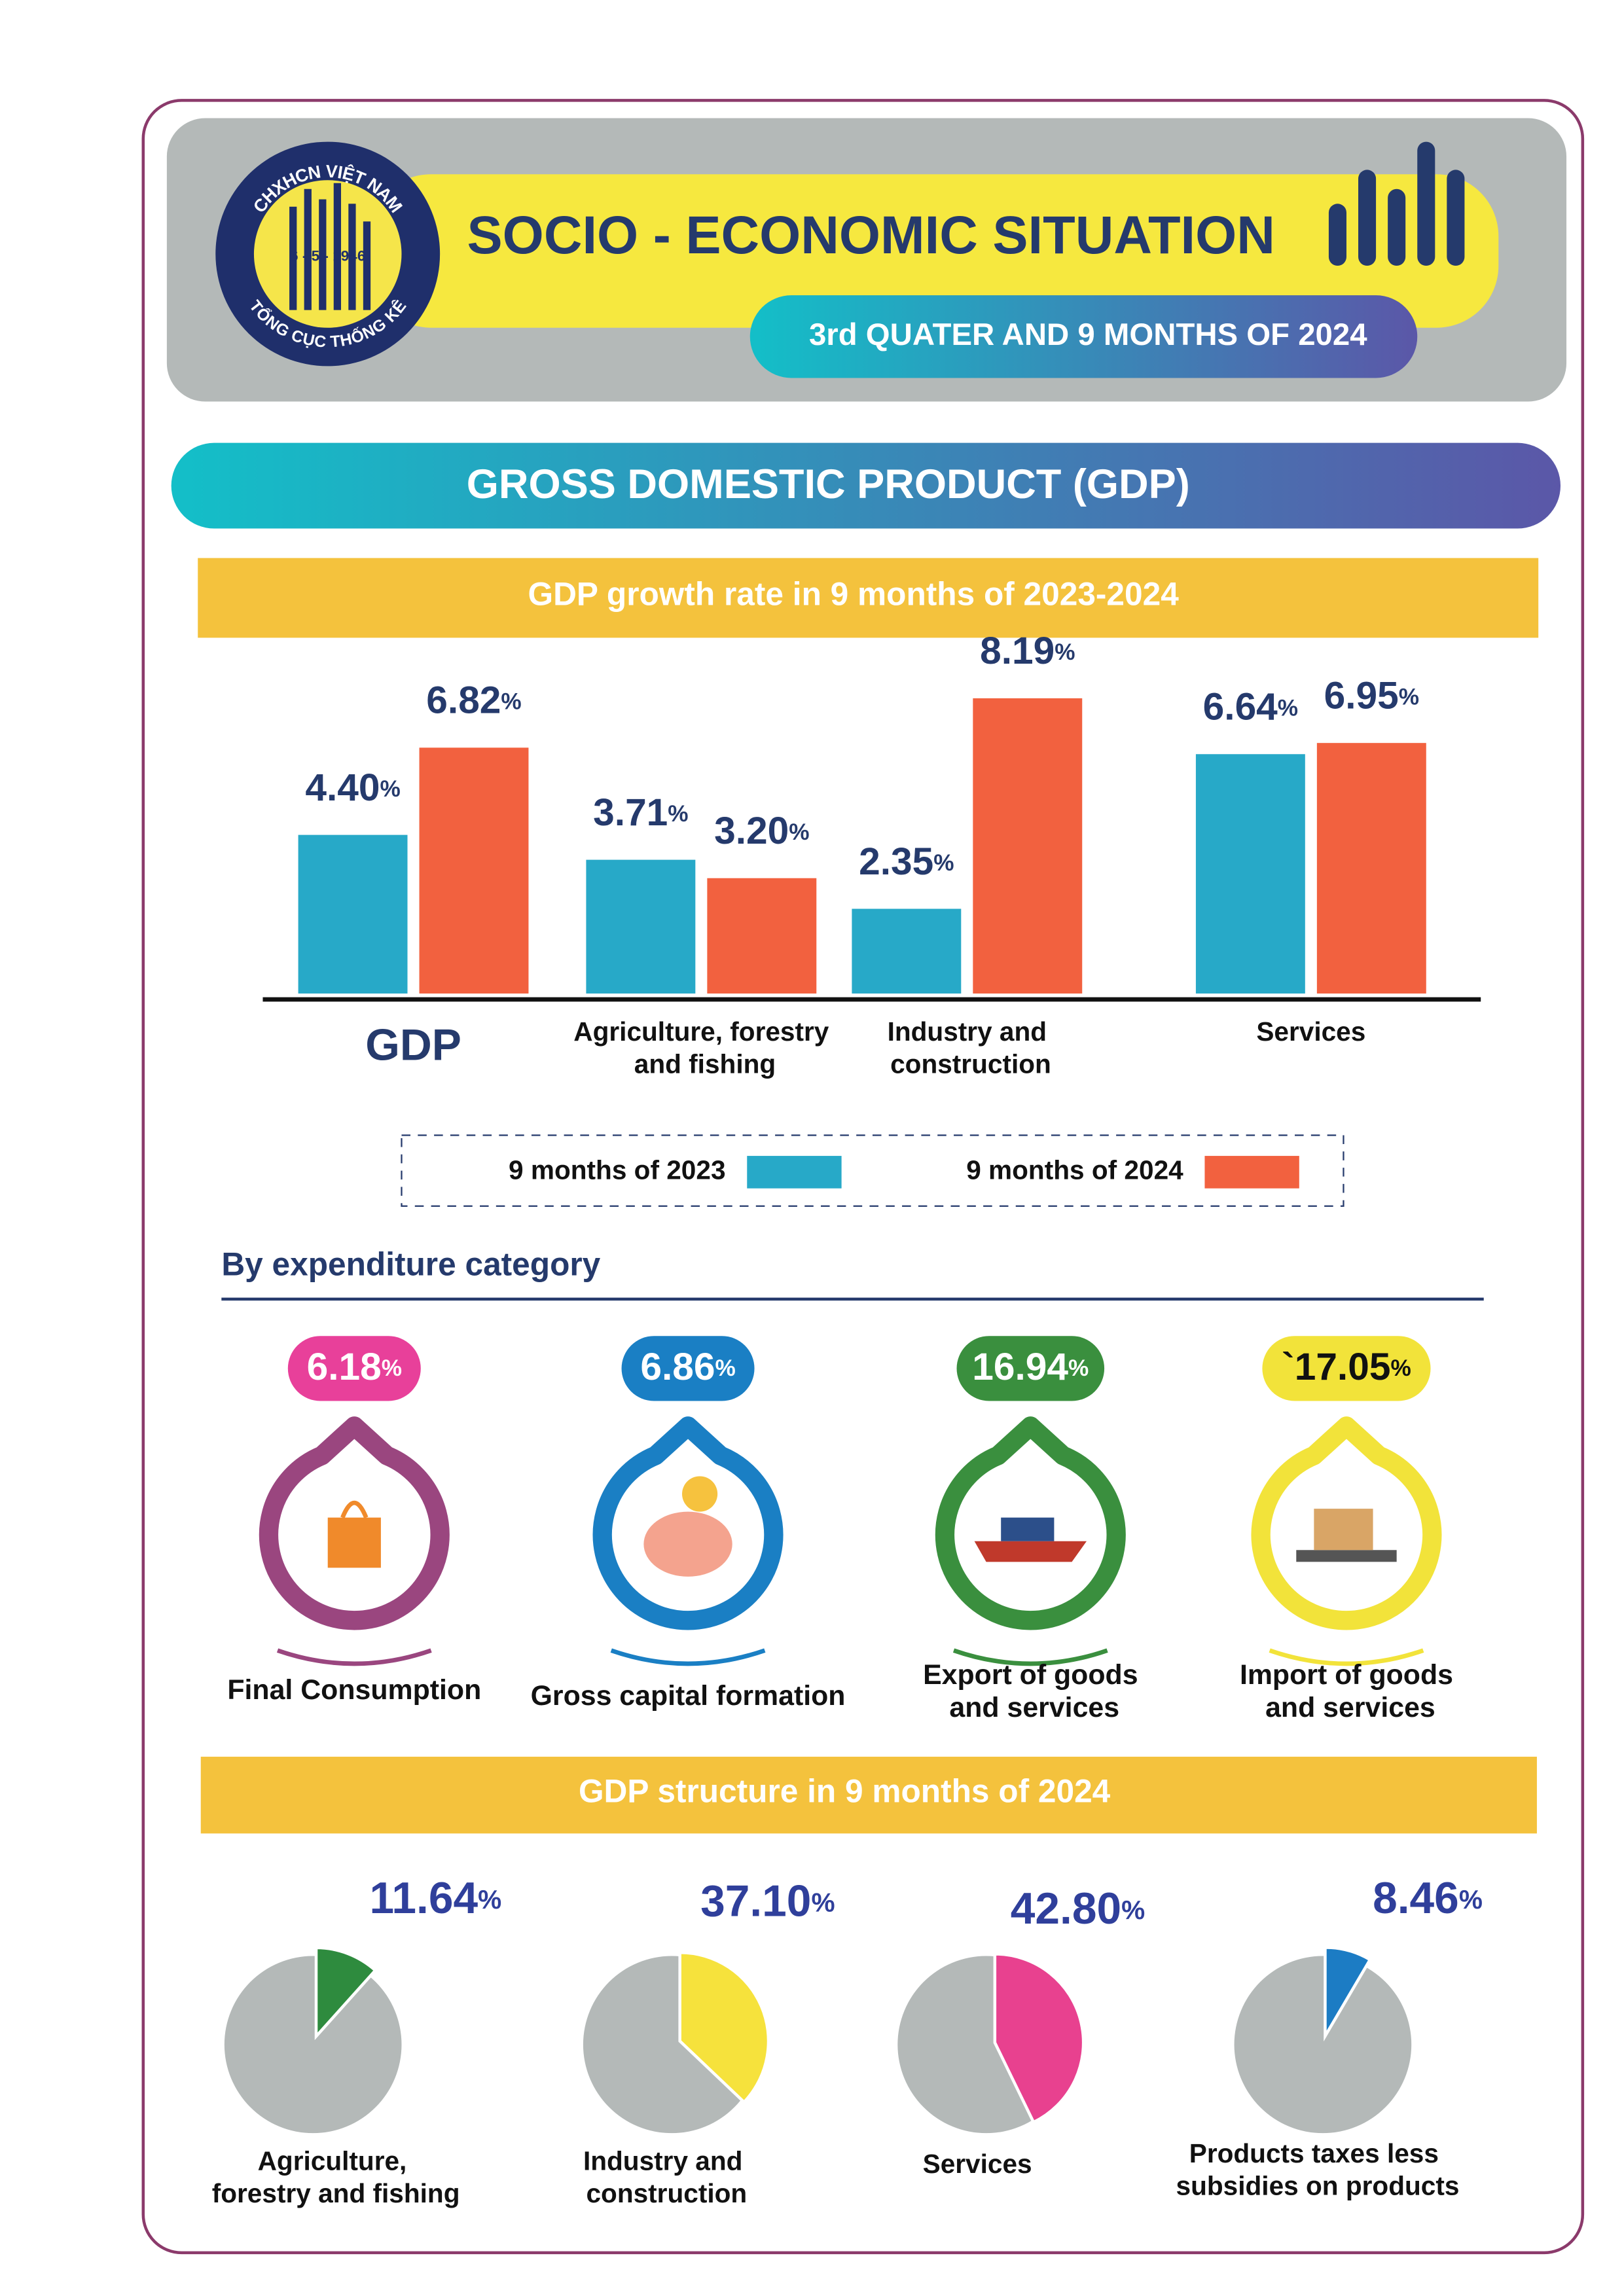 This screenshot has height=2296, width=1624. I want to click on value-label: 6.64%, so click(1250, 707).